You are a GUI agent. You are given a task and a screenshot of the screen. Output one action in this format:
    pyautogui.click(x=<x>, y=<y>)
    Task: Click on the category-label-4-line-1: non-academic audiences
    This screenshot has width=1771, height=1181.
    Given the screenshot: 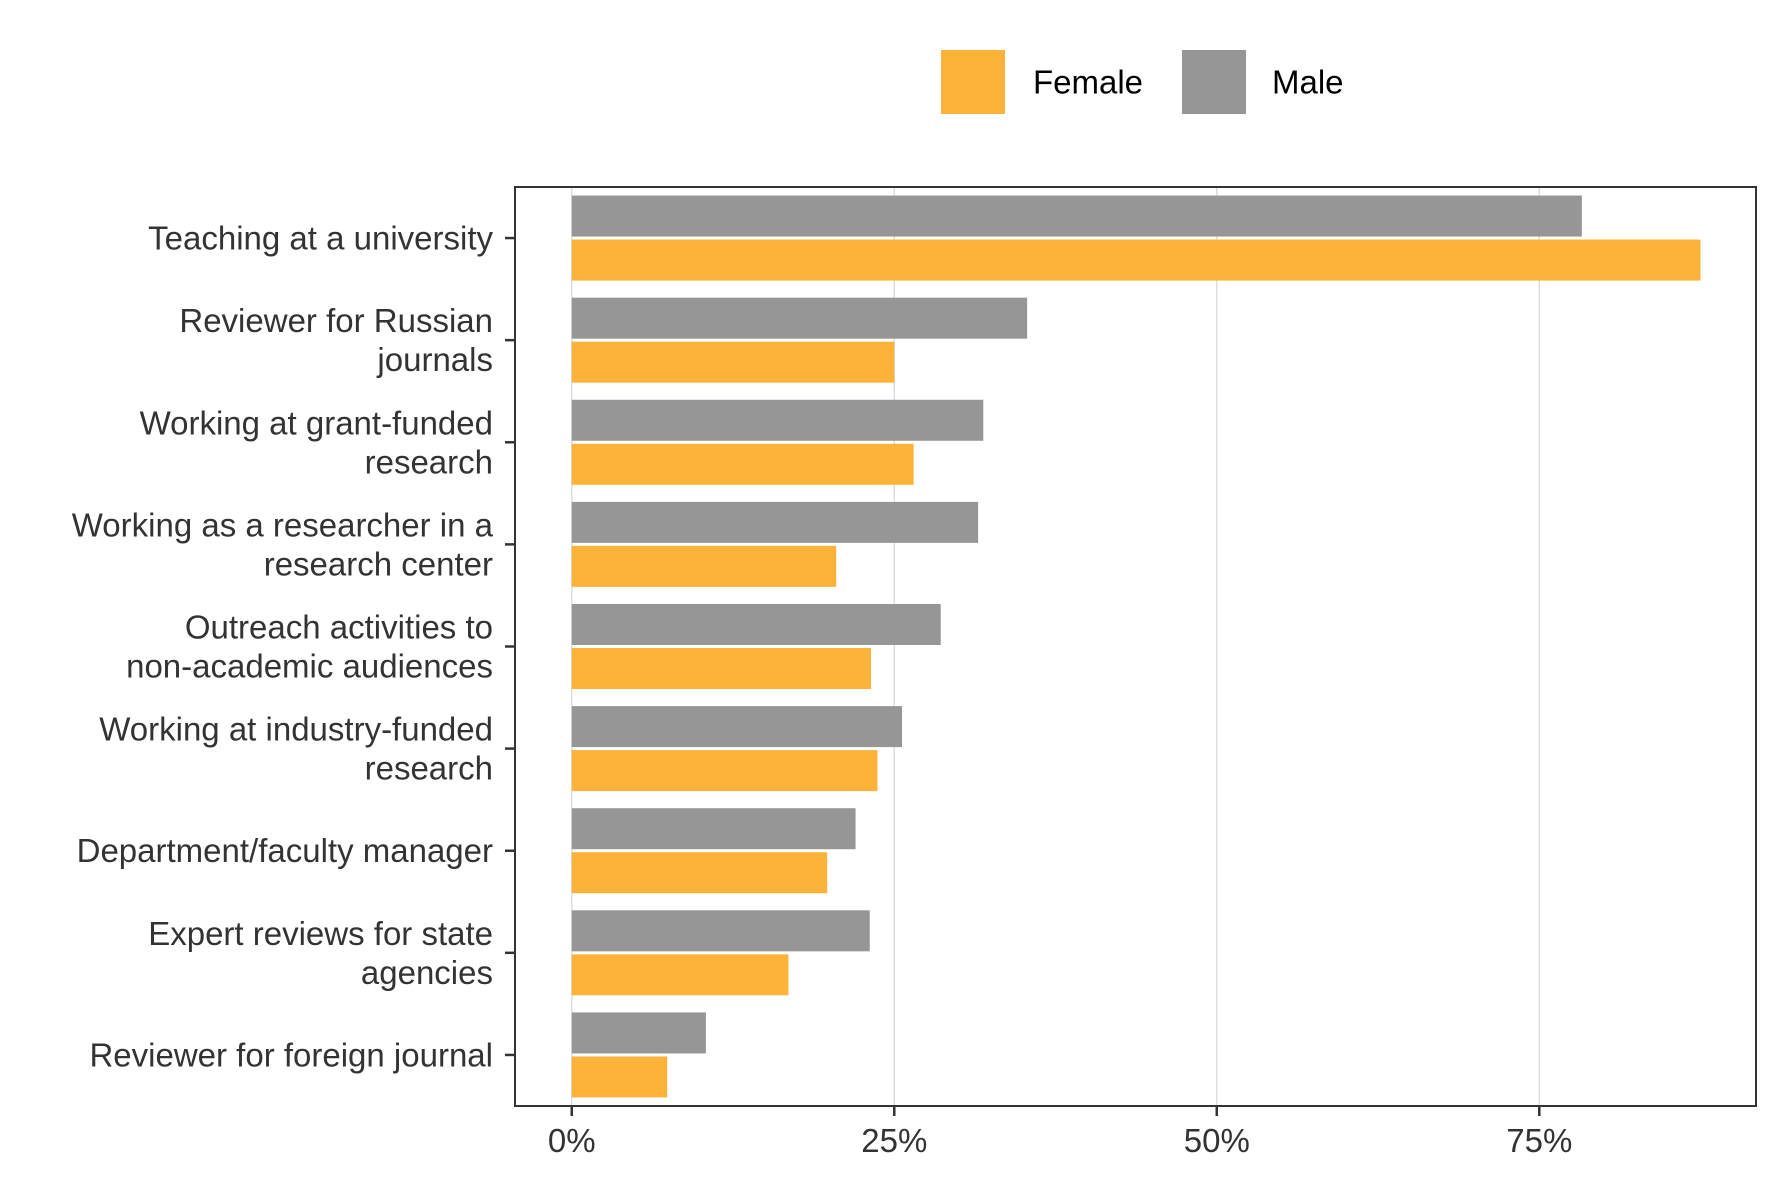 What is the action you would take?
    pyautogui.click(x=309, y=666)
    